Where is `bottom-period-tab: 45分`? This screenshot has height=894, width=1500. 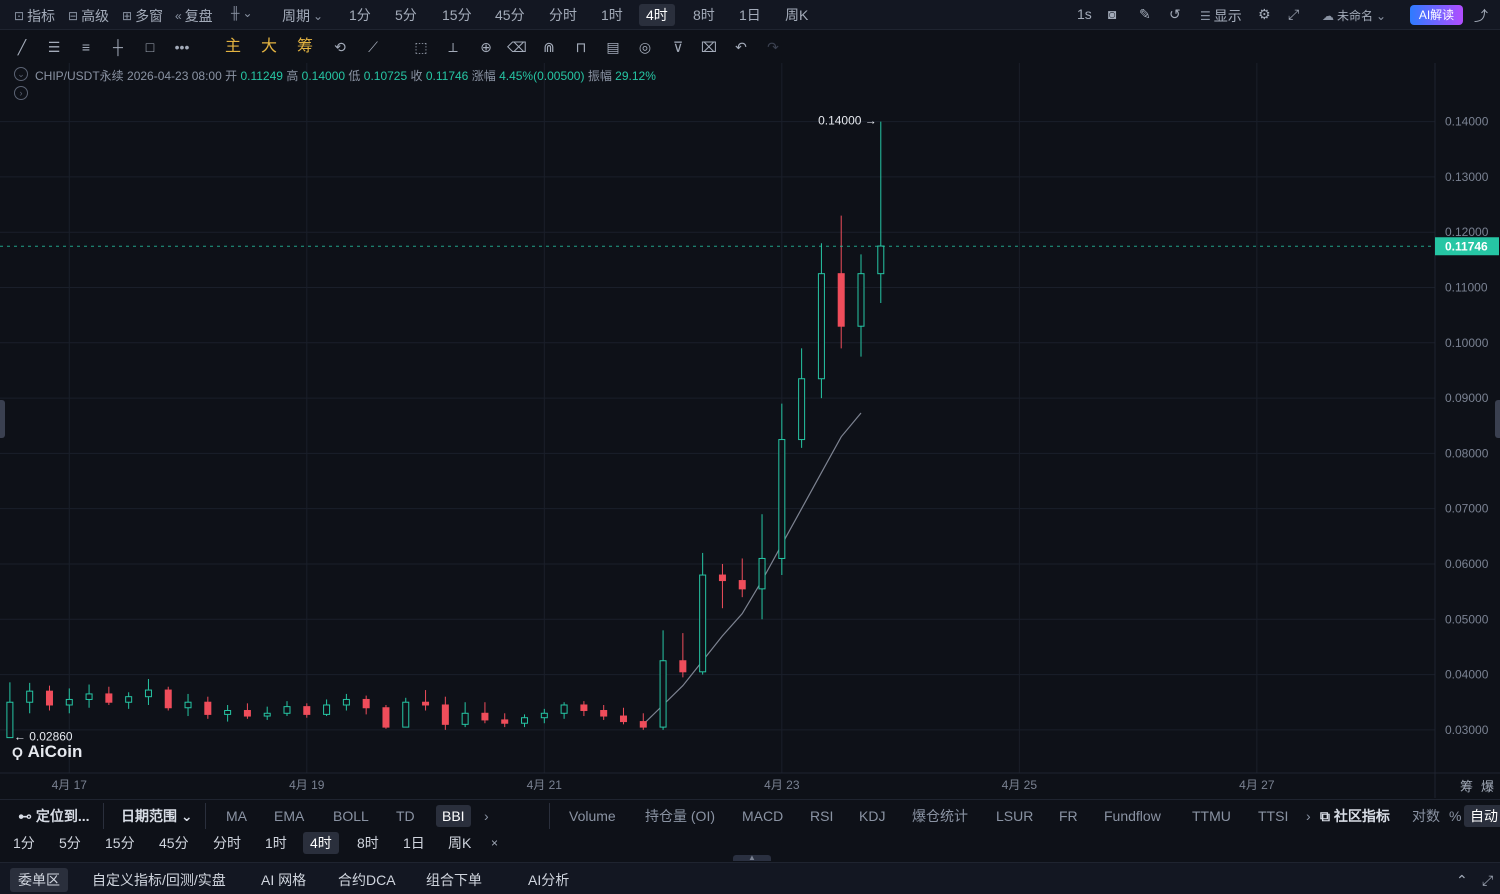 bottom-period-tab: 45分 is located at coordinates (174, 843).